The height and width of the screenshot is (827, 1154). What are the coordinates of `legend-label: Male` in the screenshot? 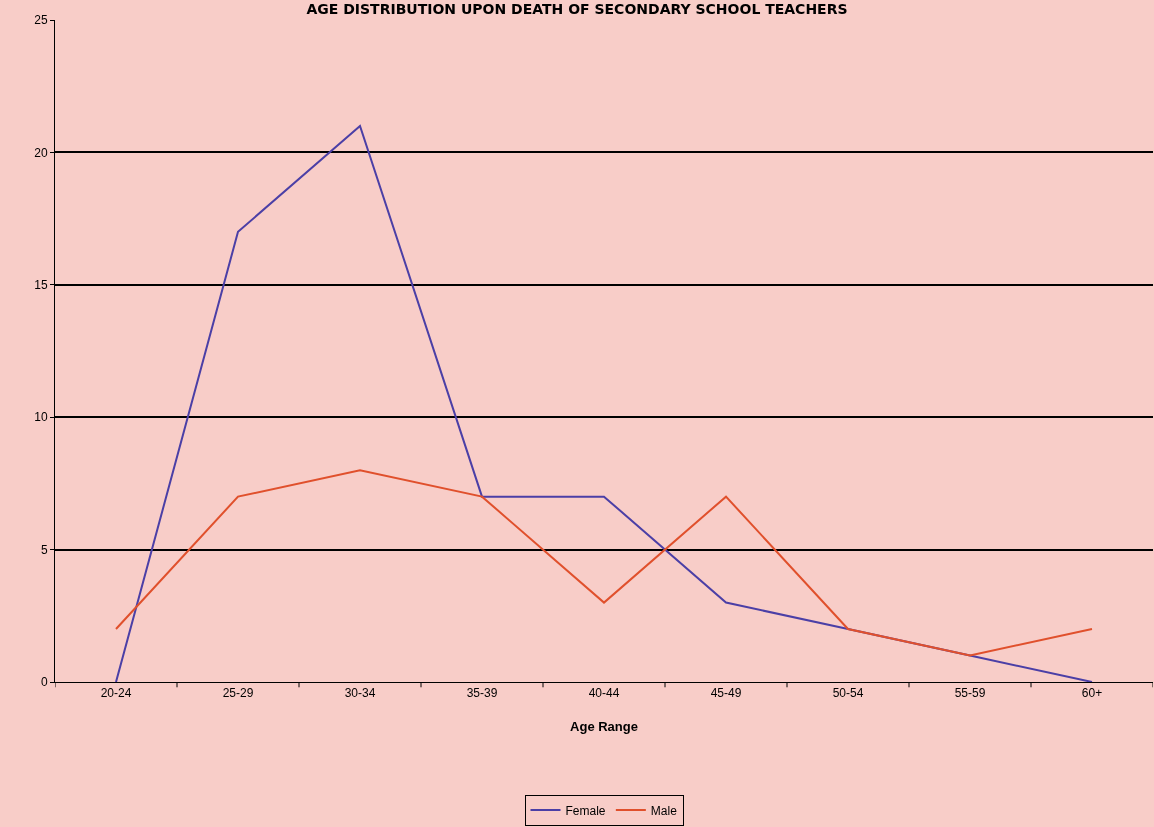 It's located at (664, 810).